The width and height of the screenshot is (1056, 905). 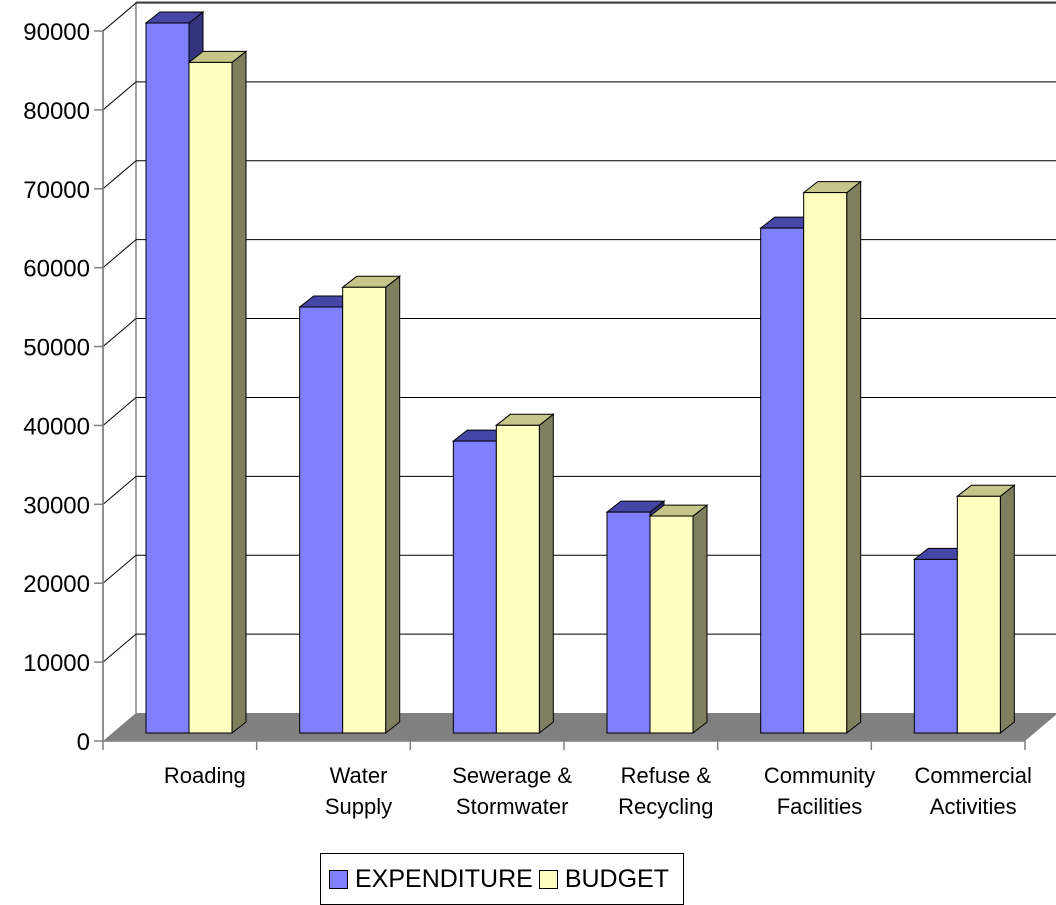 What do you see at coordinates (972, 791) in the screenshot?
I see `x-category-label-5: Commercial Activities` at bounding box center [972, 791].